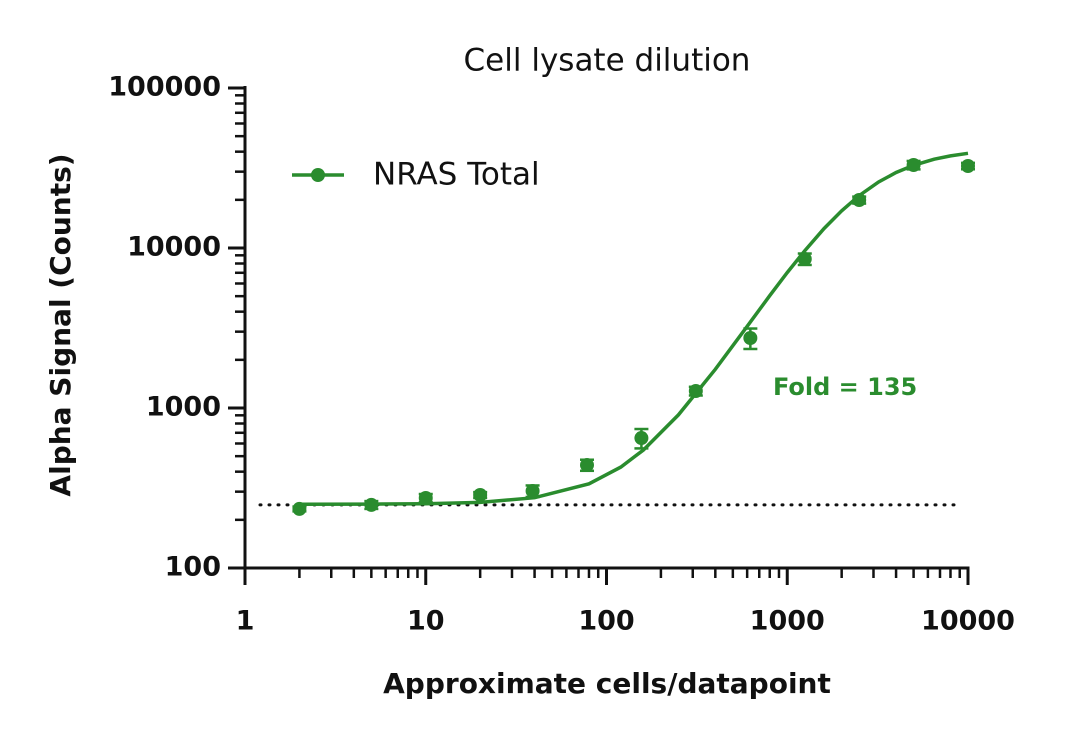 The height and width of the screenshot is (740, 1080). Describe the element at coordinates (183, 407) in the screenshot. I see `y-tick-label: 1000` at that location.